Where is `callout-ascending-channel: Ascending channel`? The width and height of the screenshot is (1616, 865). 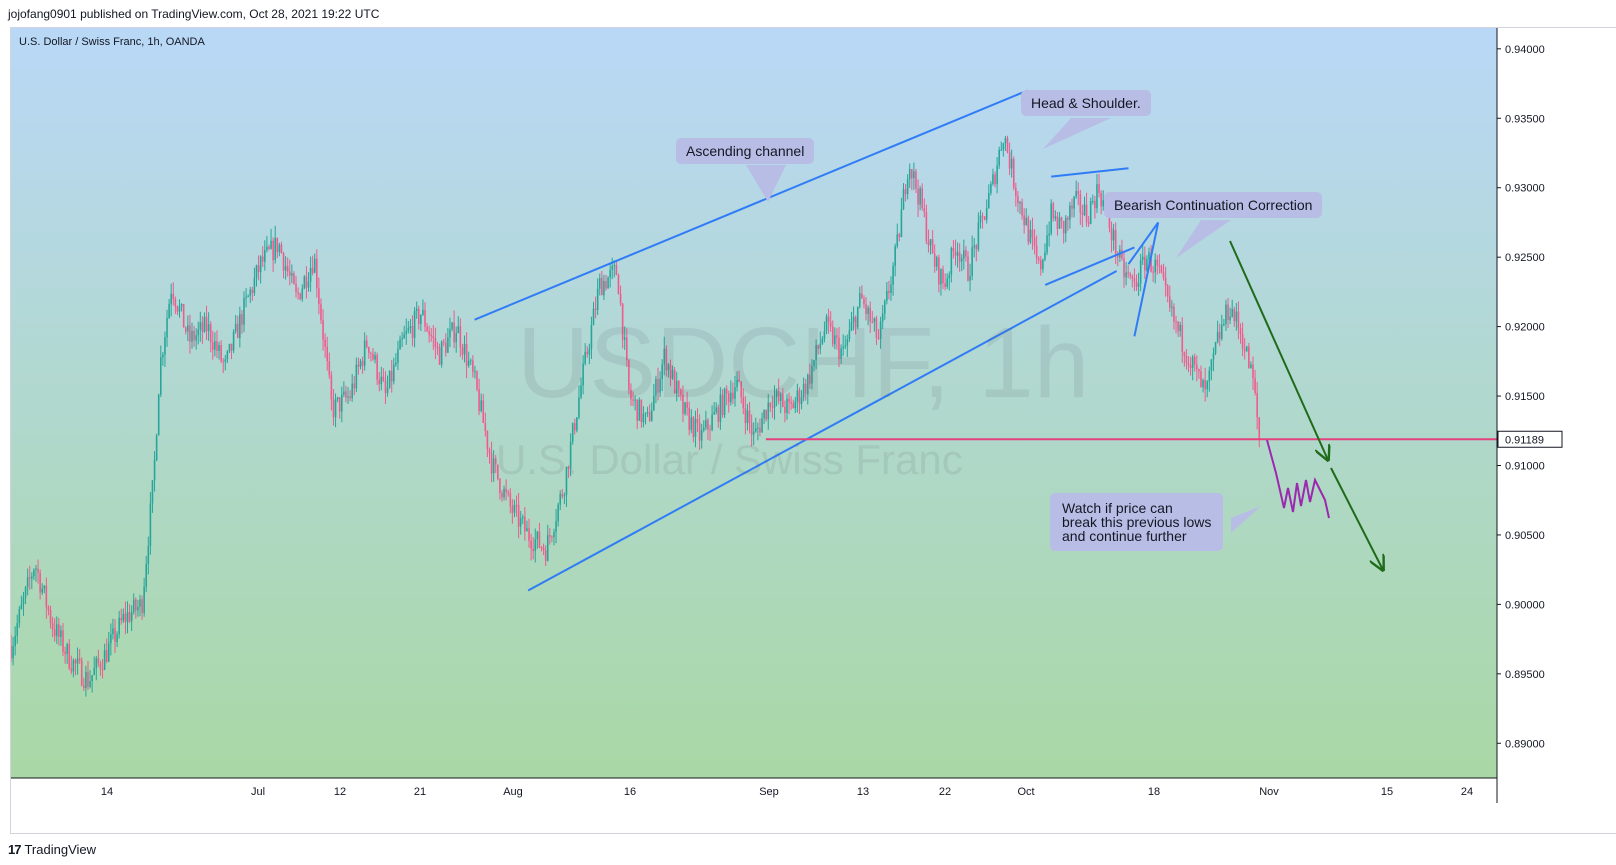 callout-ascending-channel: Ascending channel is located at coordinates (745, 151).